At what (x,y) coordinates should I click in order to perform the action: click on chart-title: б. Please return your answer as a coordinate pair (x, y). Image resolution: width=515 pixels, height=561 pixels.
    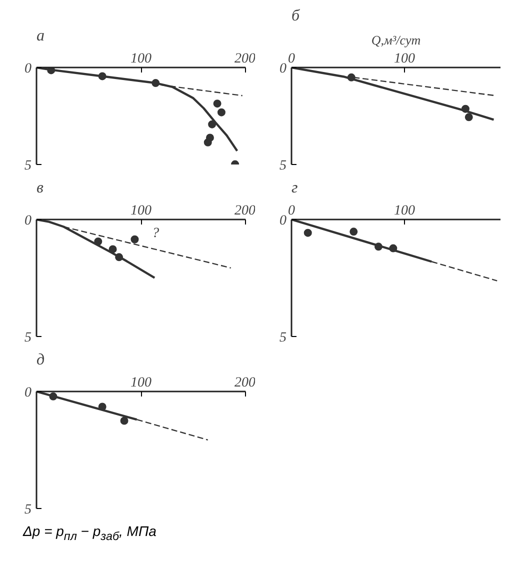
    Looking at the image, I should click on (296, 16).